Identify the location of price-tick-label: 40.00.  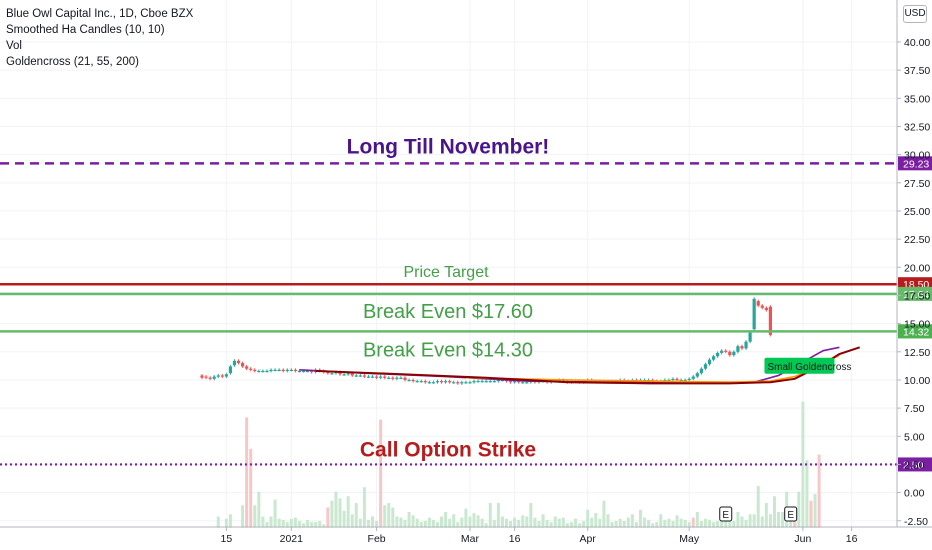
(917, 43).